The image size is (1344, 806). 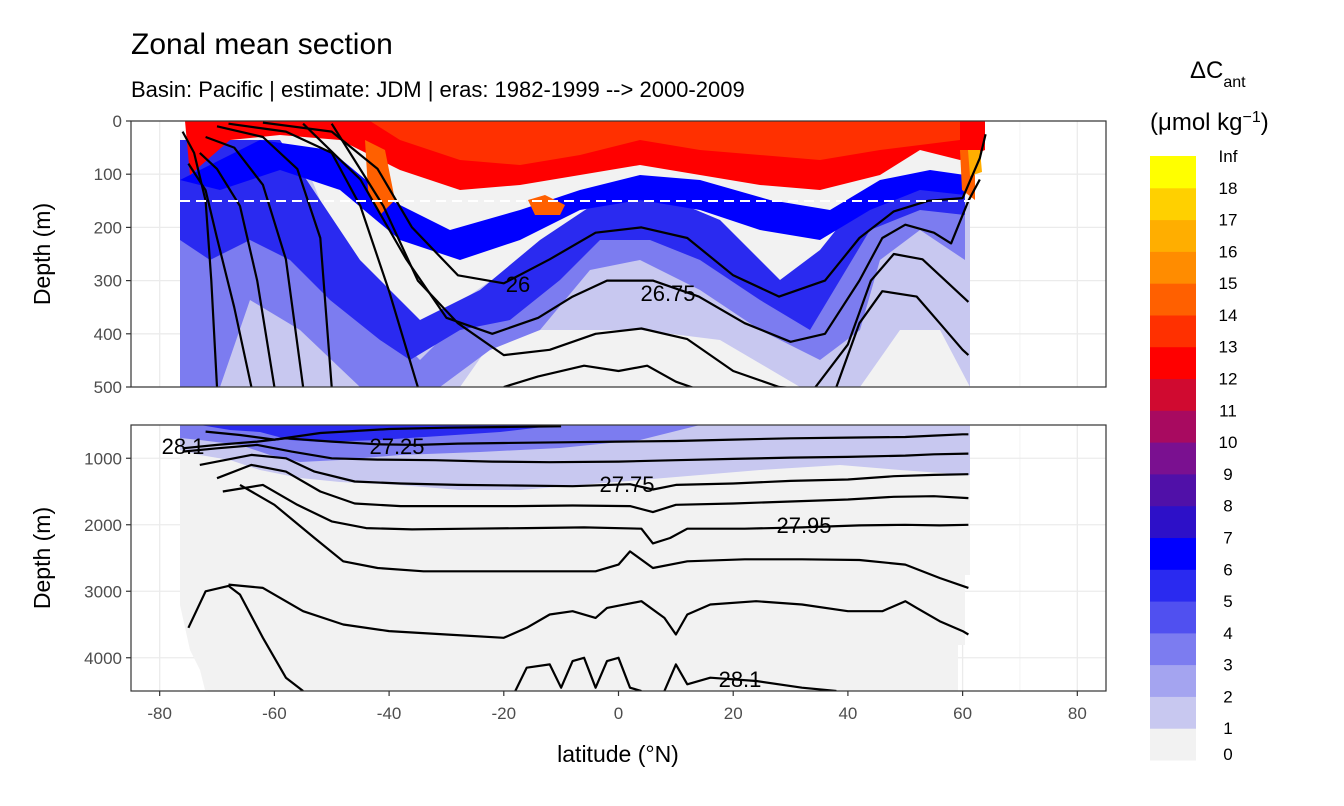 I want to click on field-upper-yellow-cap, so click(x=975, y=163).